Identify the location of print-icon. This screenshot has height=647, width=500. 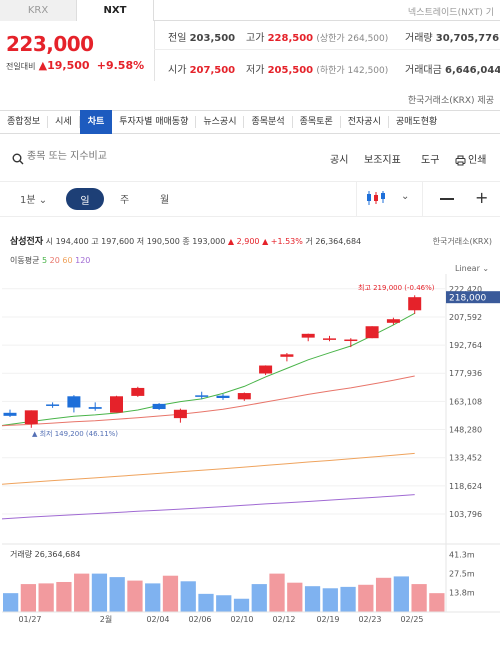
(460, 160).